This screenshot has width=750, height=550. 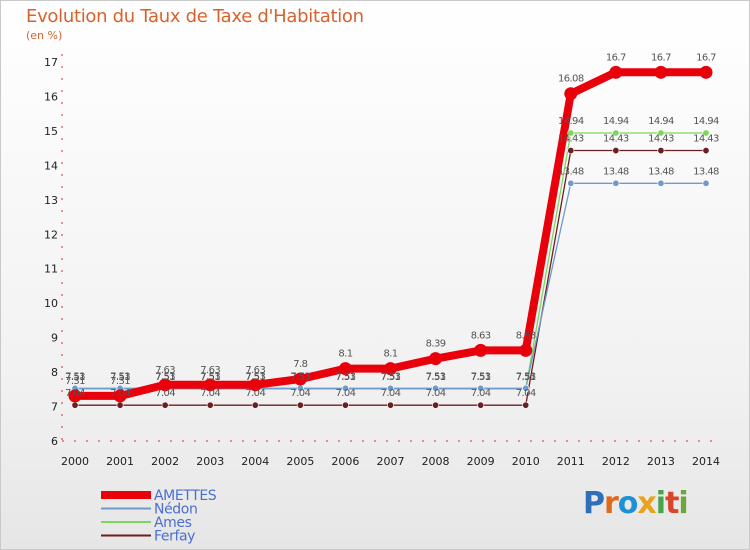 I want to click on data-label: 7.8, so click(x=300, y=364).